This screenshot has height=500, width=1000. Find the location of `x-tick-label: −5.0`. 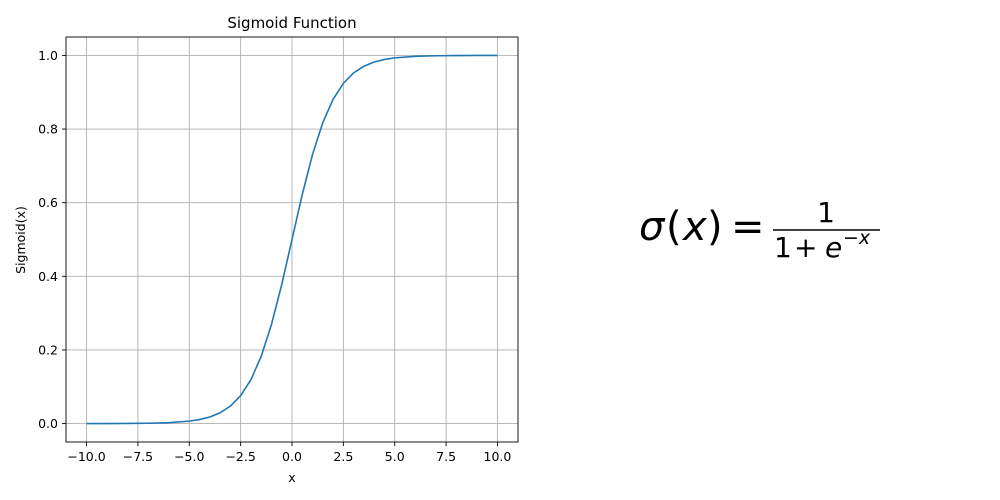

x-tick-label: −5.0 is located at coordinates (189, 456).